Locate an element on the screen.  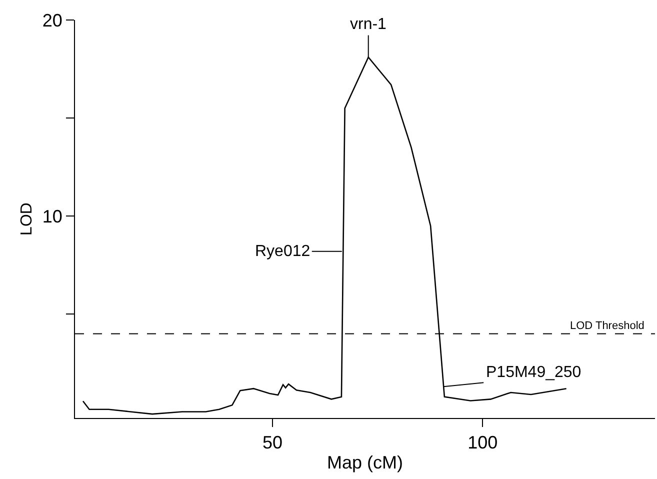
y-tick-label: 20 is located at coordinates (52, 20).